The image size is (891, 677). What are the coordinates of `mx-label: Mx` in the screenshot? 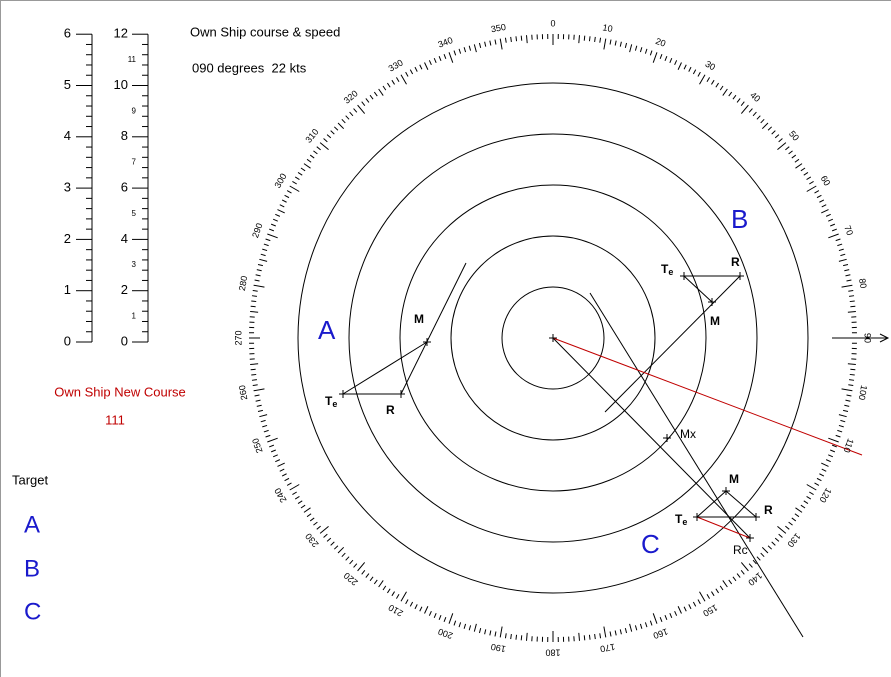 It's located at (688, 434).